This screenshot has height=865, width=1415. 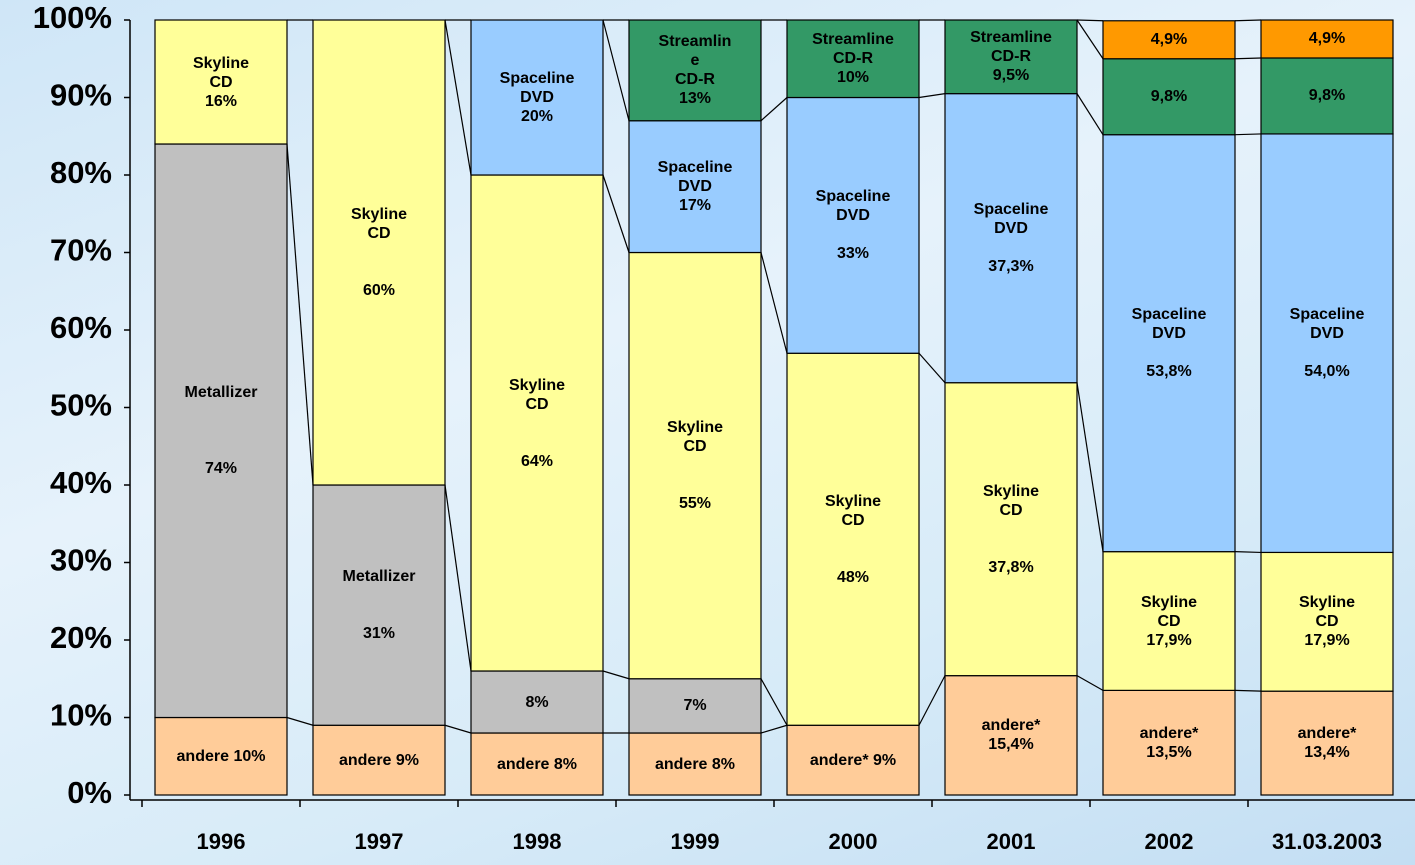 I want to click on y-tick-label: 20%, so click(x=81, y=637).